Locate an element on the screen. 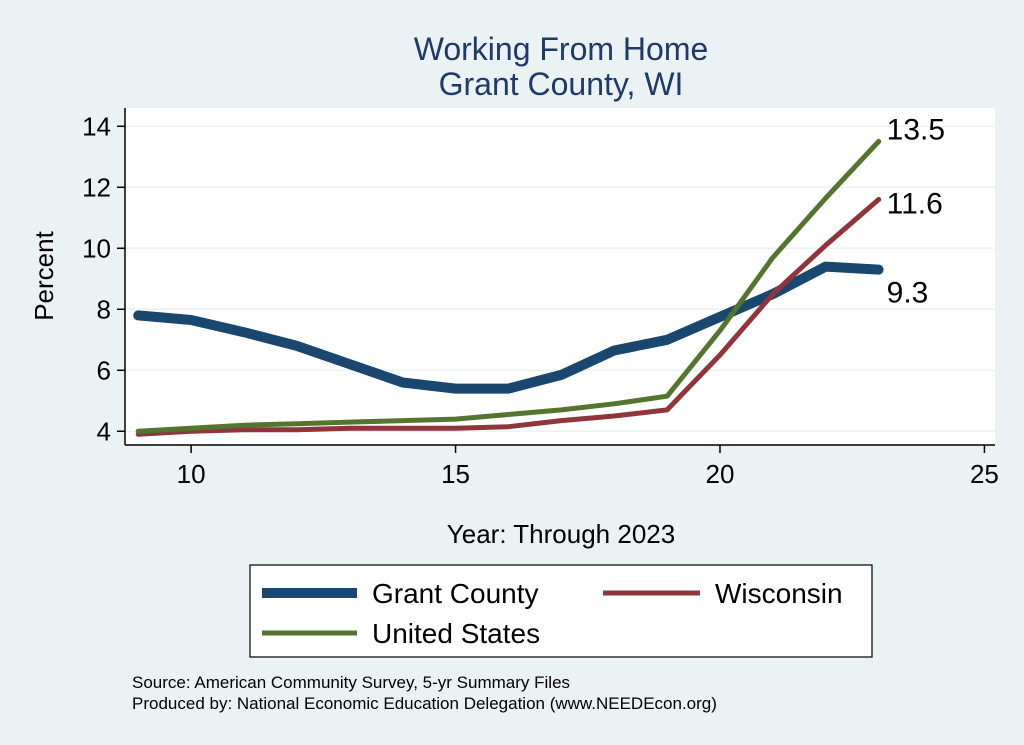  chart-title-line-2: Grant County, WI is located at coordinates (561, 84).